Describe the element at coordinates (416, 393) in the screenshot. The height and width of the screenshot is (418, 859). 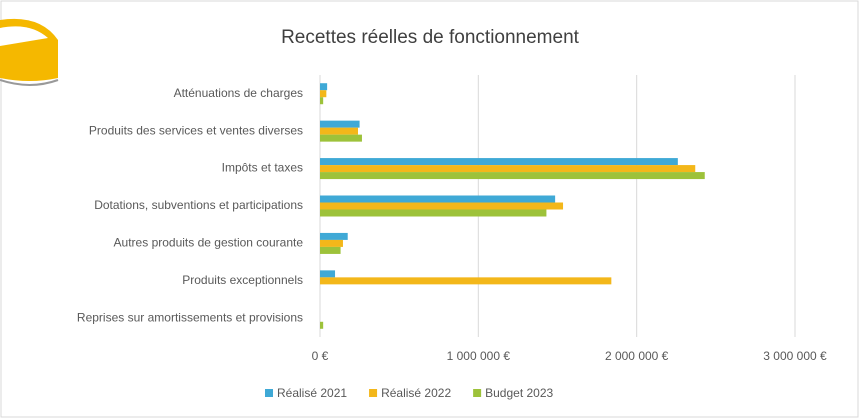
I see `legend-label: Réalisé 2022` at that location.